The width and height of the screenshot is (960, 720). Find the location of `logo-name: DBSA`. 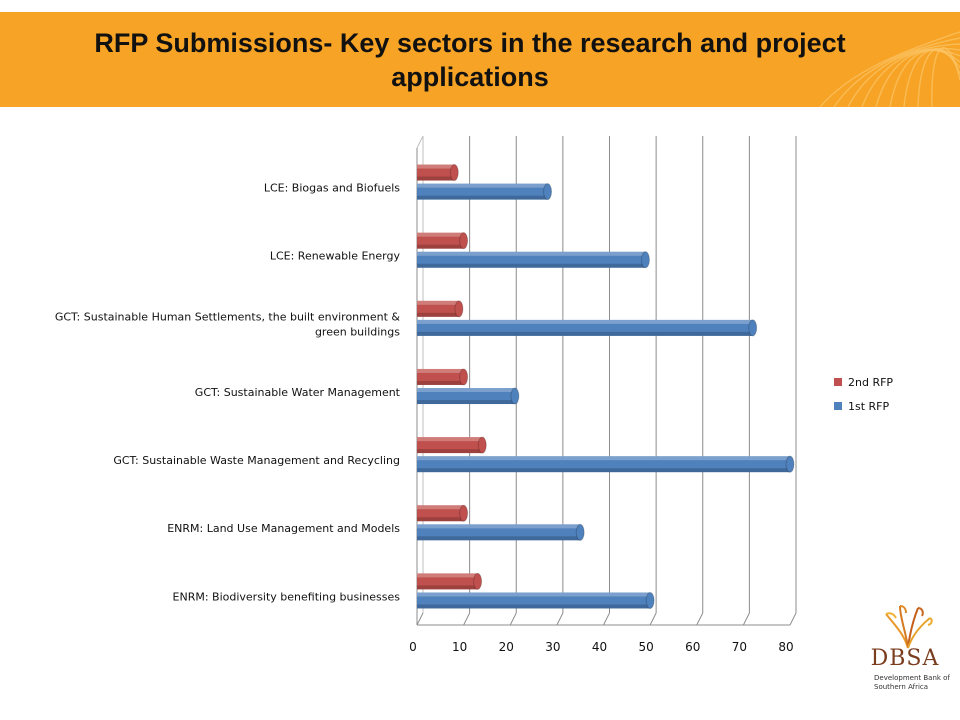

logo-name: DBSA is located at coordinates (905, 658).